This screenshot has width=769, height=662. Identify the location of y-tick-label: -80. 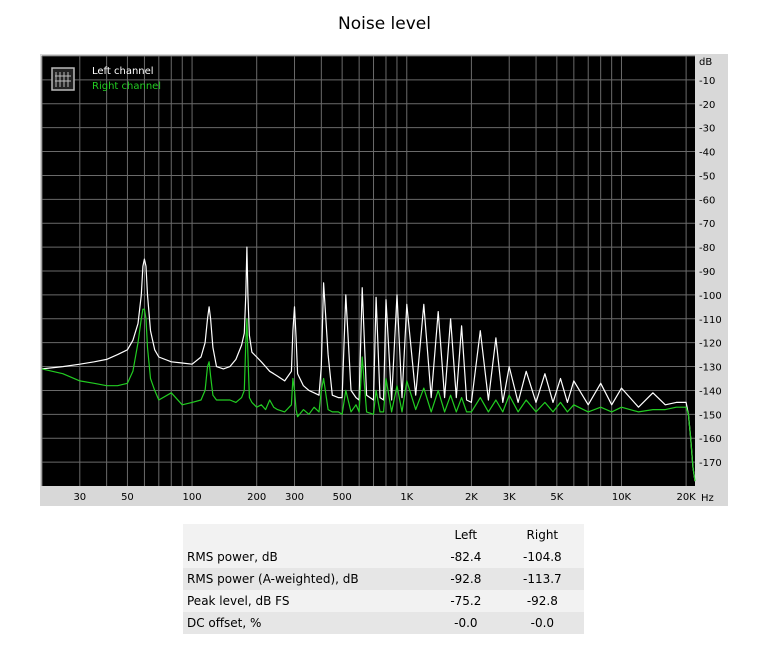
(707, 248).